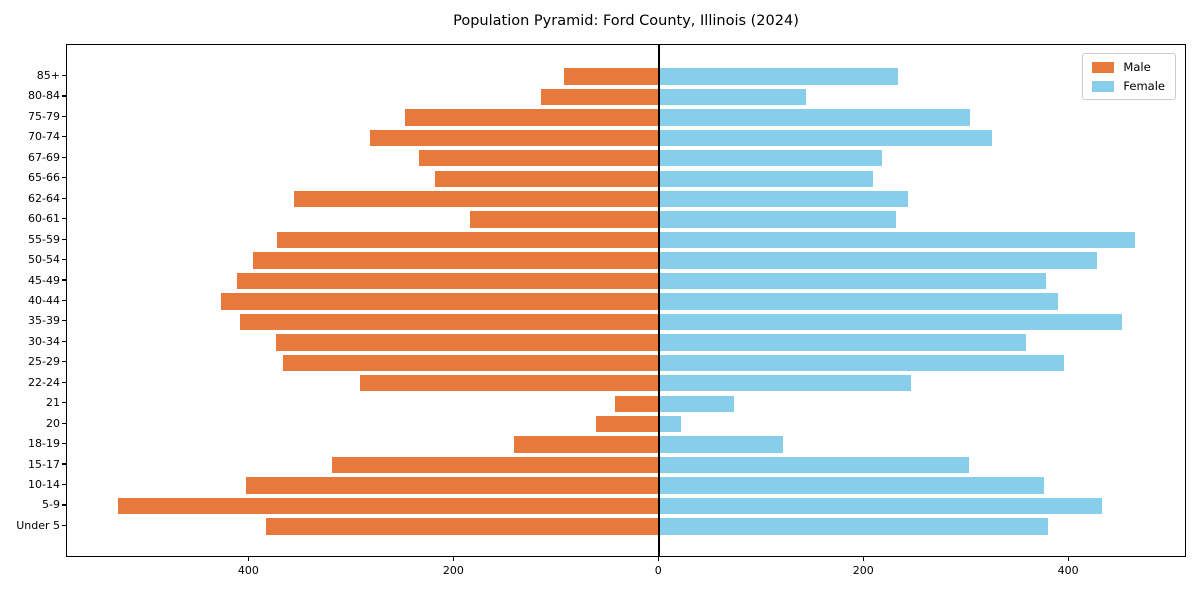 This screenshot has width=1200, height=600. What do you see at coordinates (44, 219) in the screenshot?
I see `y-tick-label-60-61: 60-61` at bounding box center [44, 219].